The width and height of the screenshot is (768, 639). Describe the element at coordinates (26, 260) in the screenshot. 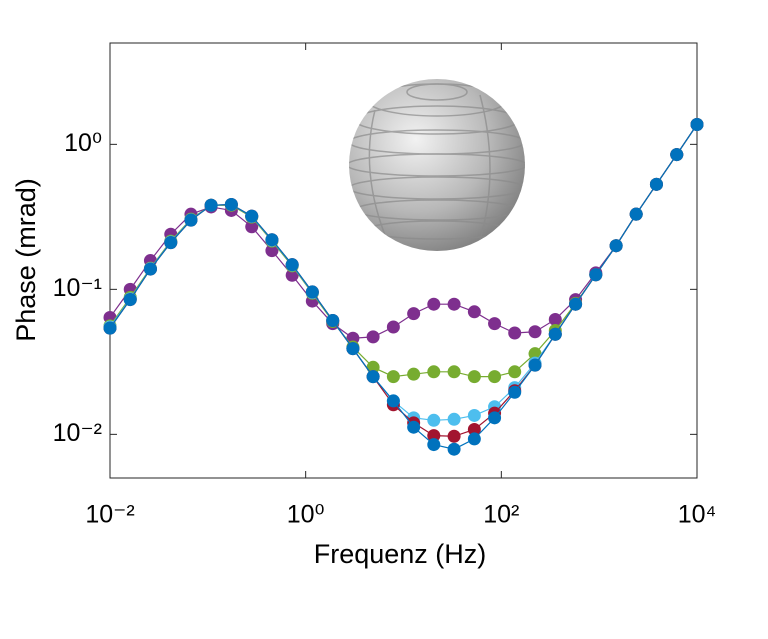

I see `y-axis-label: Phase (mrad)` at that location.